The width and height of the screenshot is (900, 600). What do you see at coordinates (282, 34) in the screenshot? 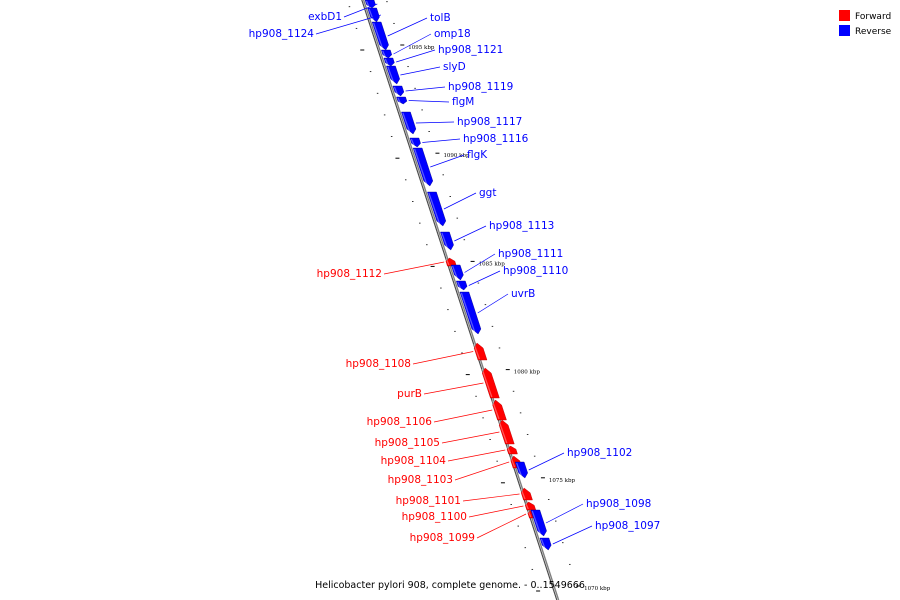
I see `gene-label-hp908_1124: hp908_1124` at bounding box center [282, 34].